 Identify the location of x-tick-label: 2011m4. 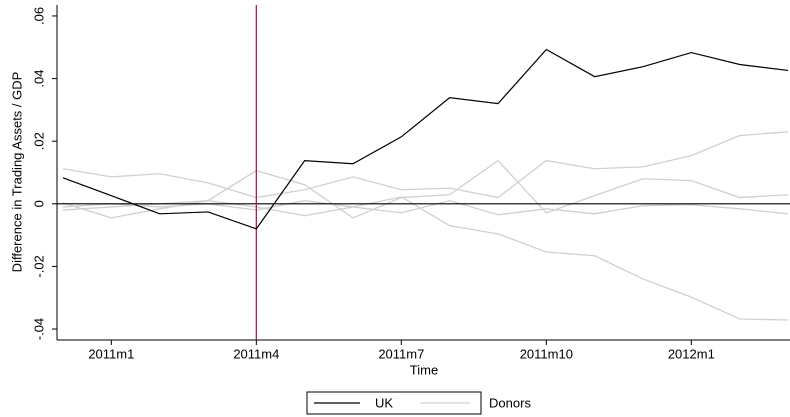
(256, 353).